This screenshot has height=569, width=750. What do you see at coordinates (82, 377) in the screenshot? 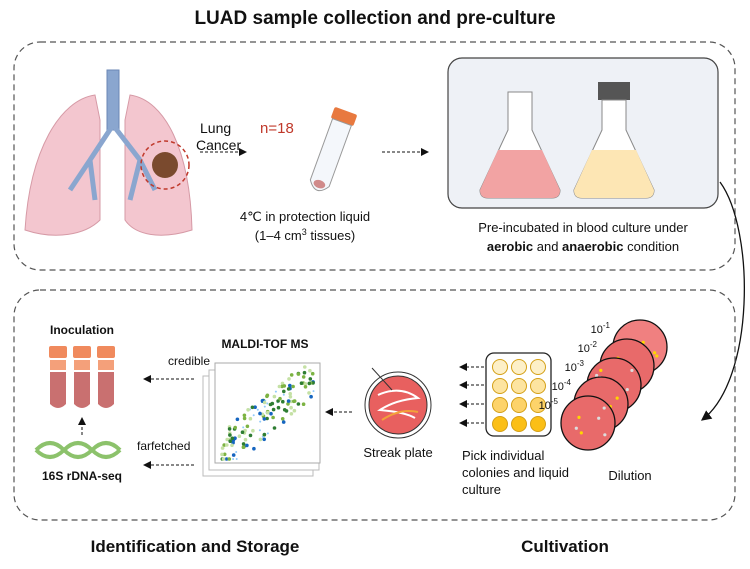
I see `inoculation-tubes-icon` at bounding box center [82, 377].